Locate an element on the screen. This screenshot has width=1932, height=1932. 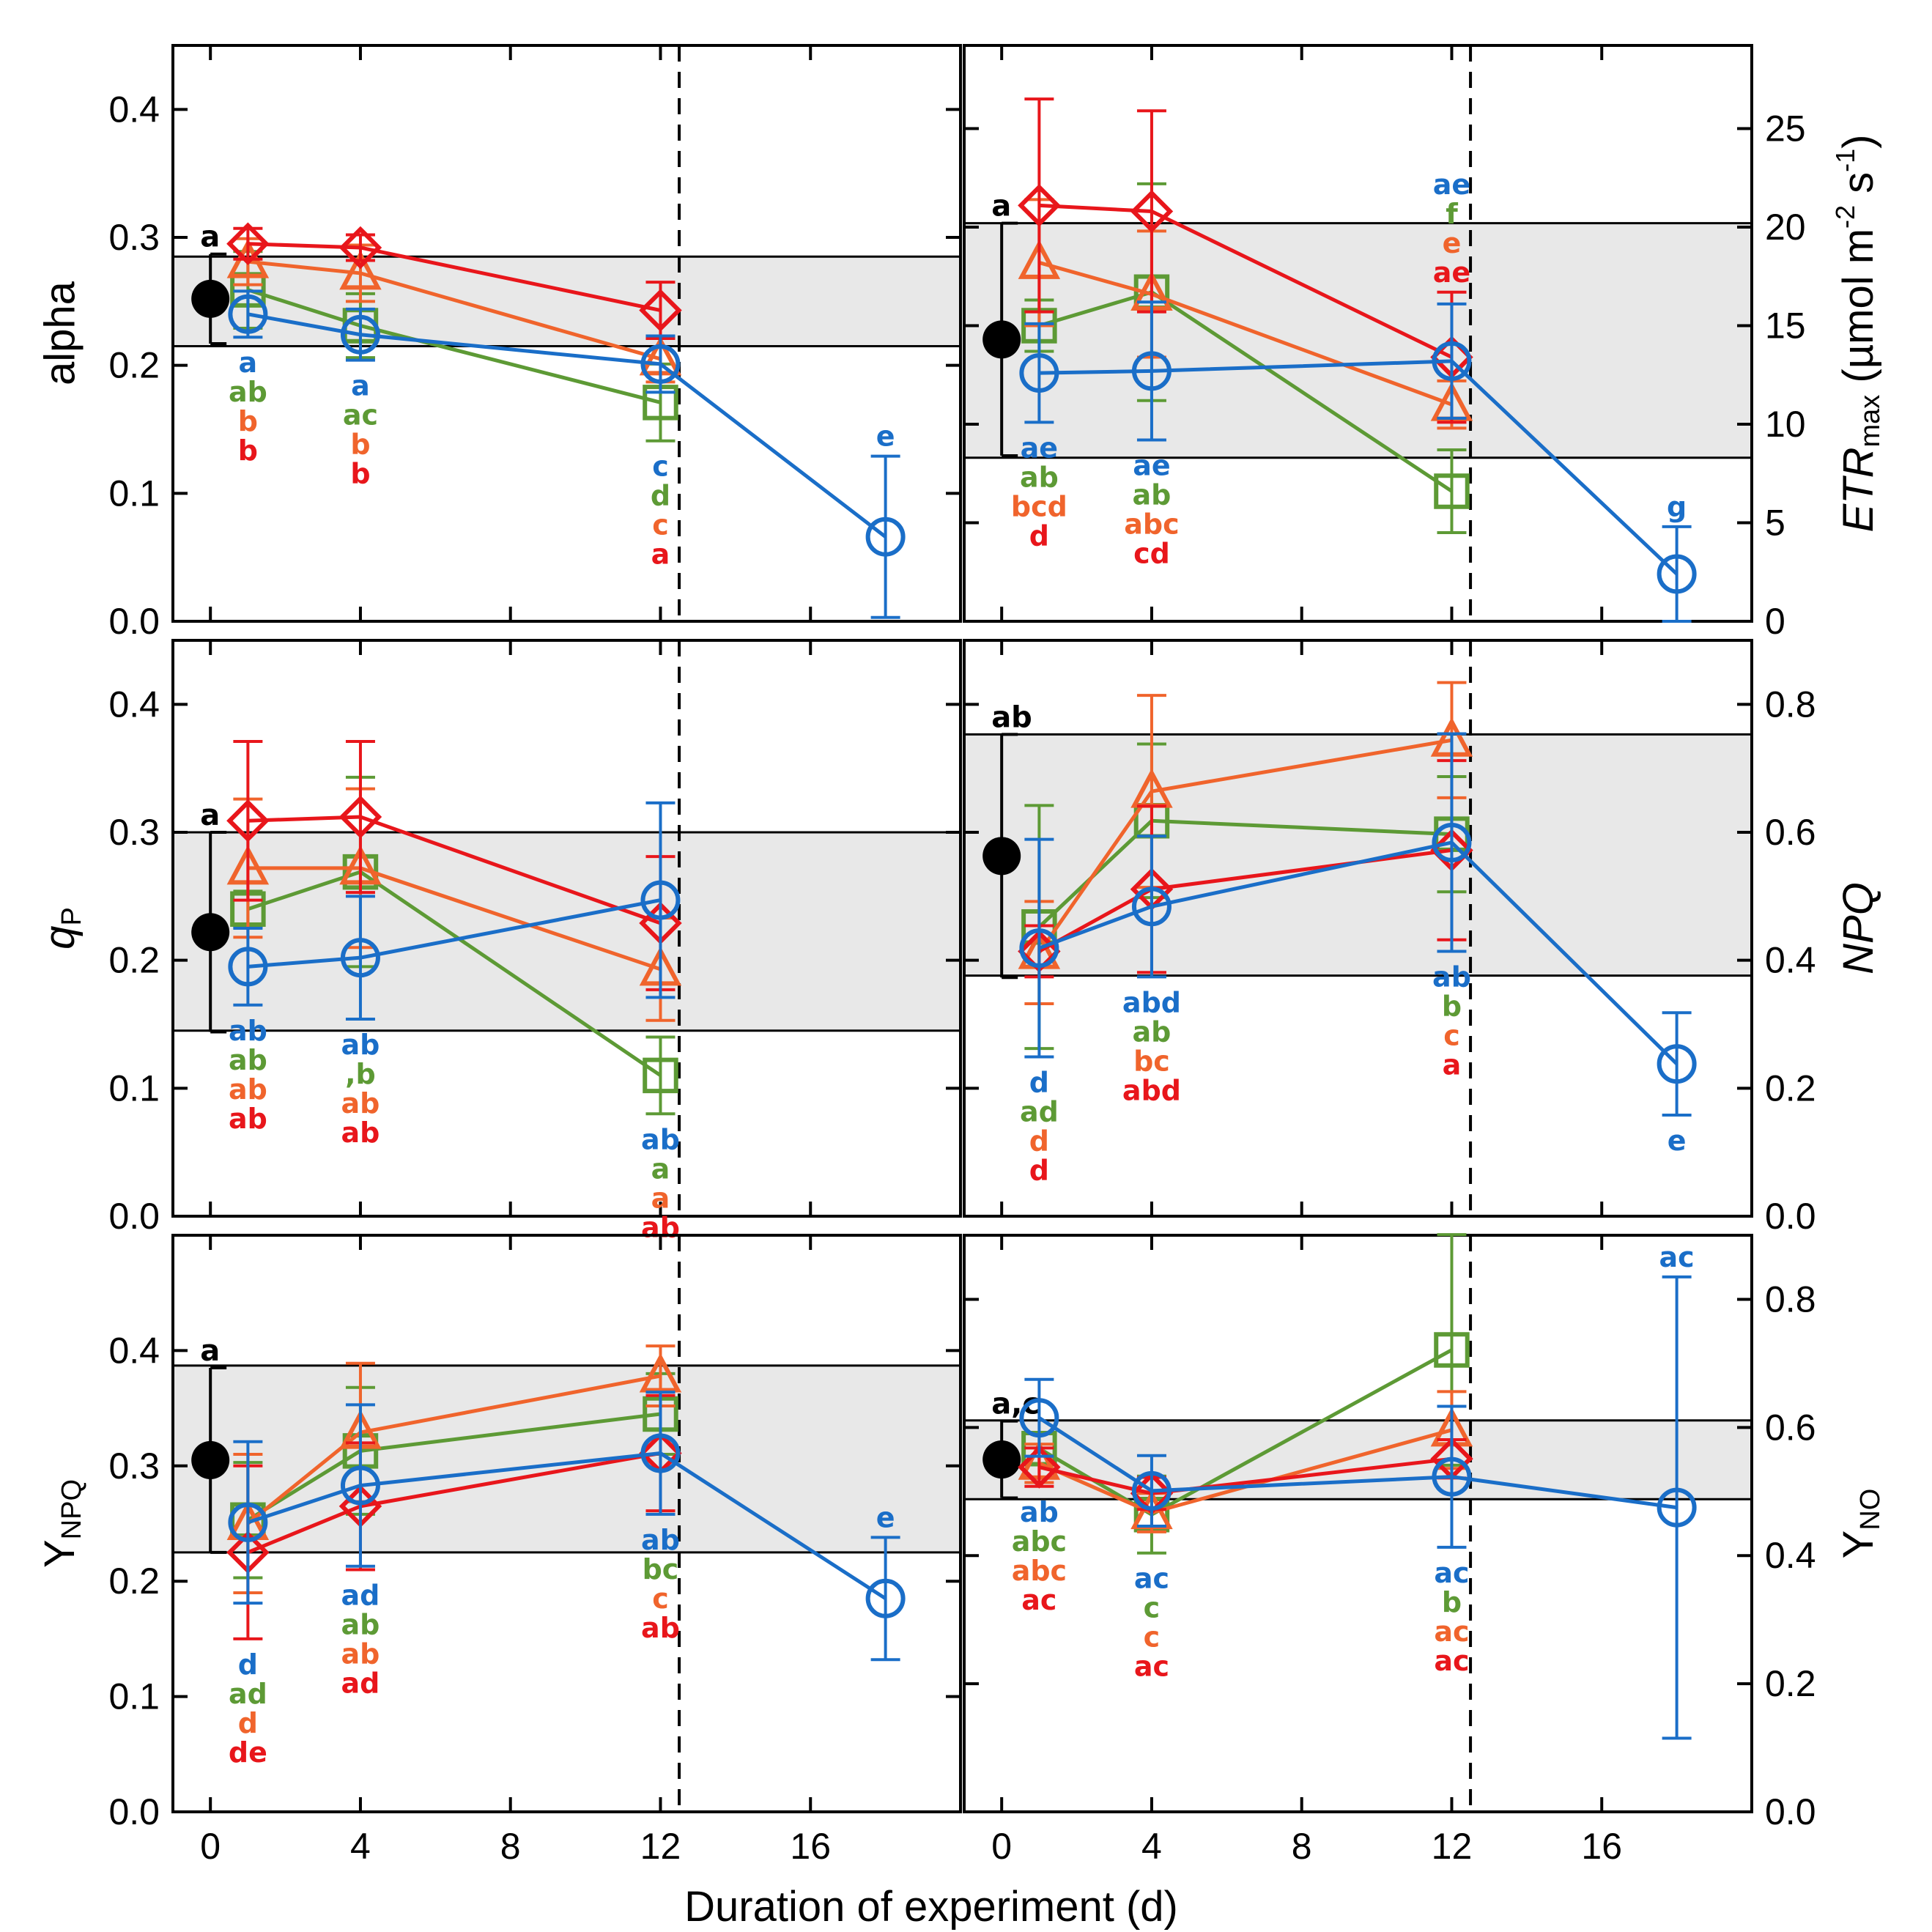
x-tick-label: 16 is located at coordinates (810, 1846).